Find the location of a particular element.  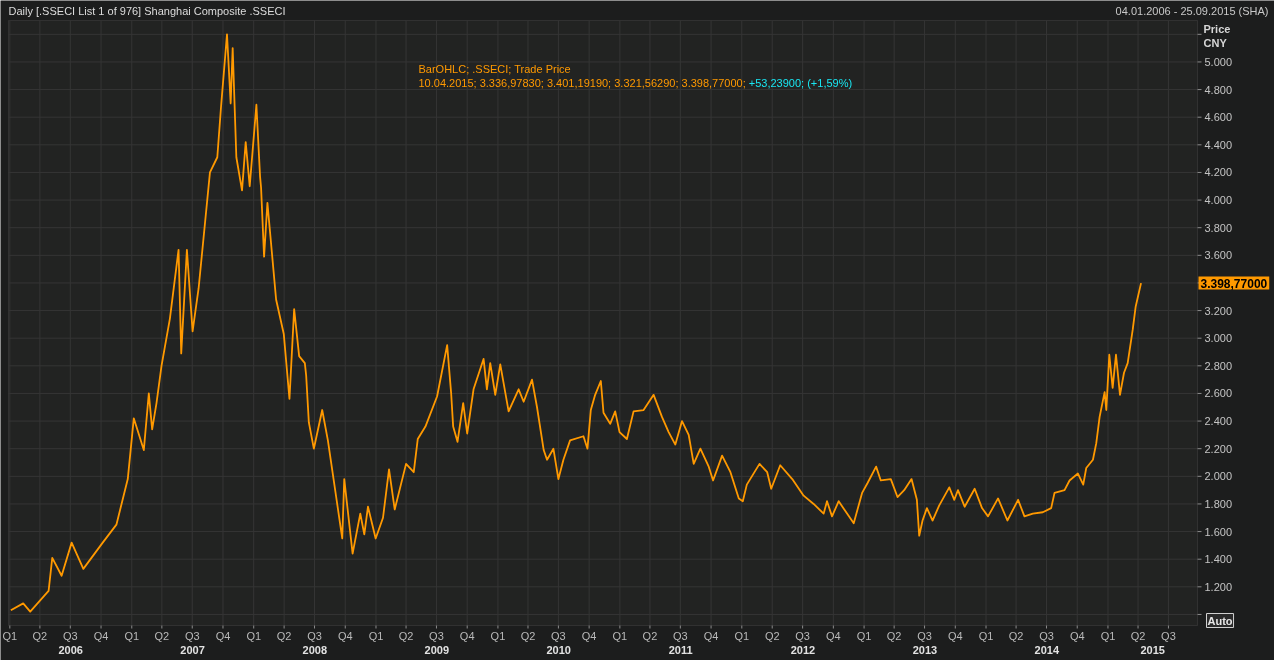

y-tick-label: 1.600 is located at coordinates (1218, 531).